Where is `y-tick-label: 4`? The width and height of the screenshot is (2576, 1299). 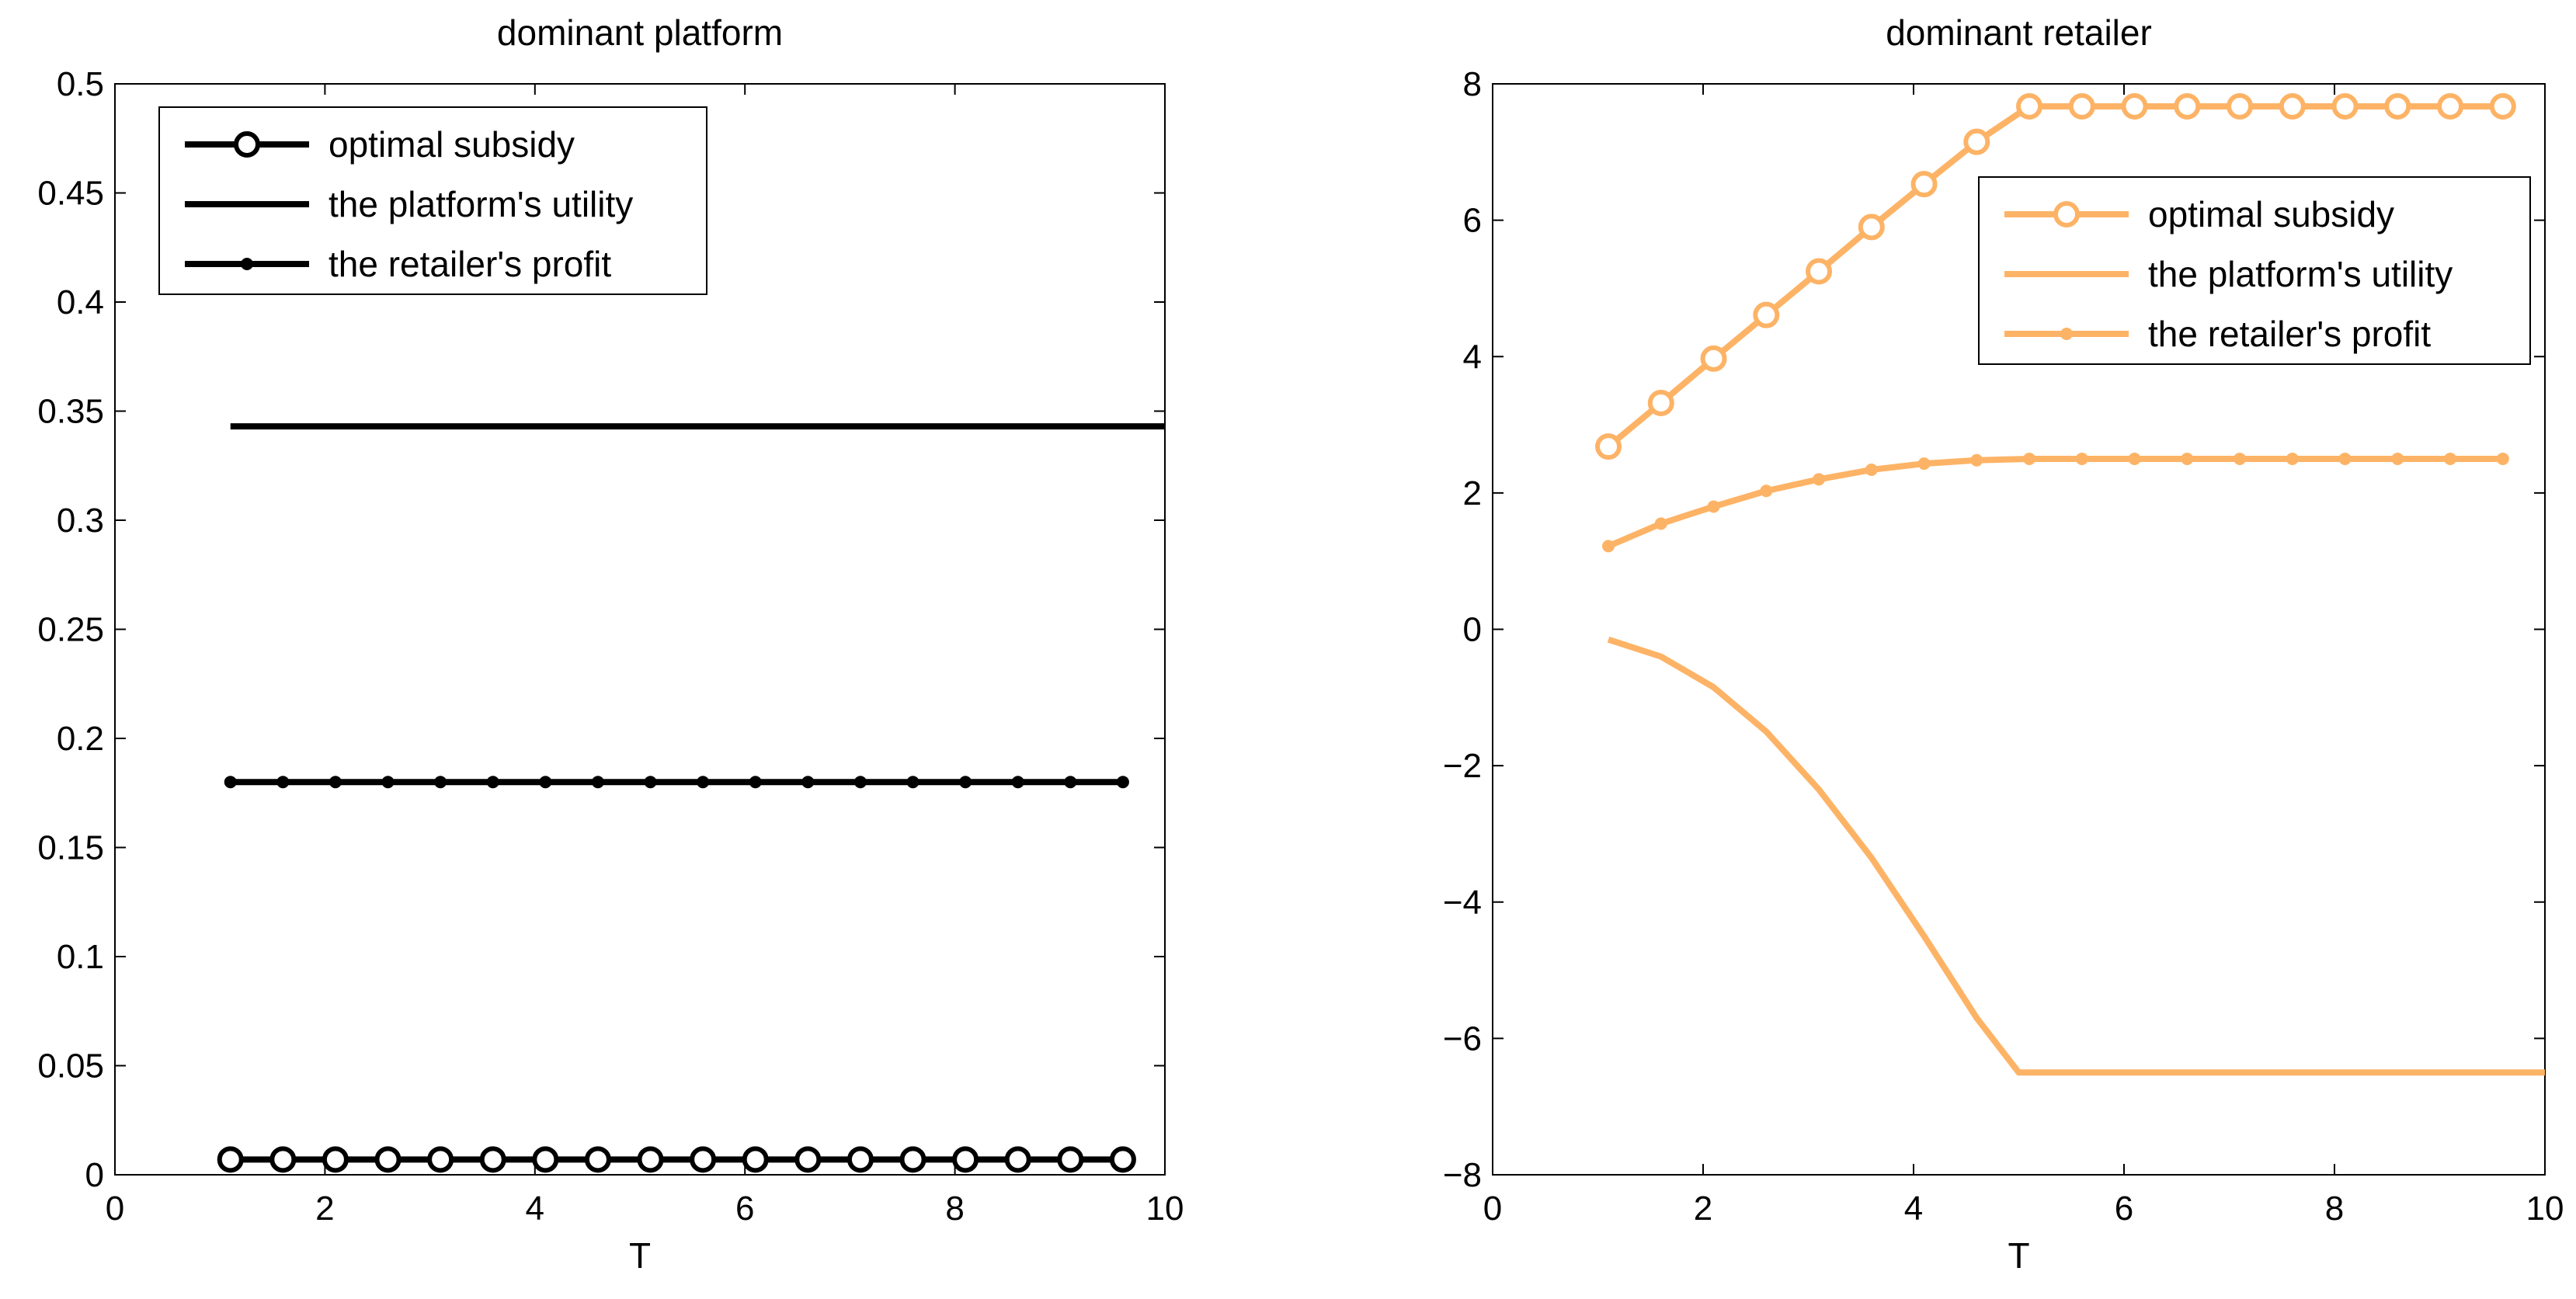
y-tick-label: 4 is located at coordinates (1472, 357).